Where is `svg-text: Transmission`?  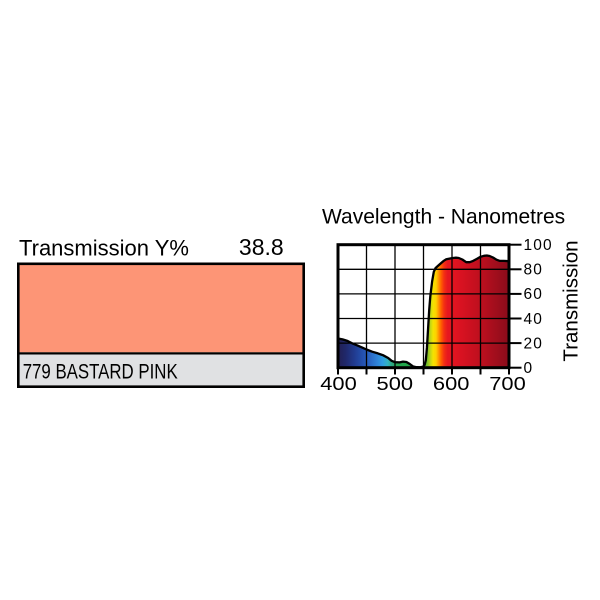 svg-text: Transmission is located at coordinates (571, 300).